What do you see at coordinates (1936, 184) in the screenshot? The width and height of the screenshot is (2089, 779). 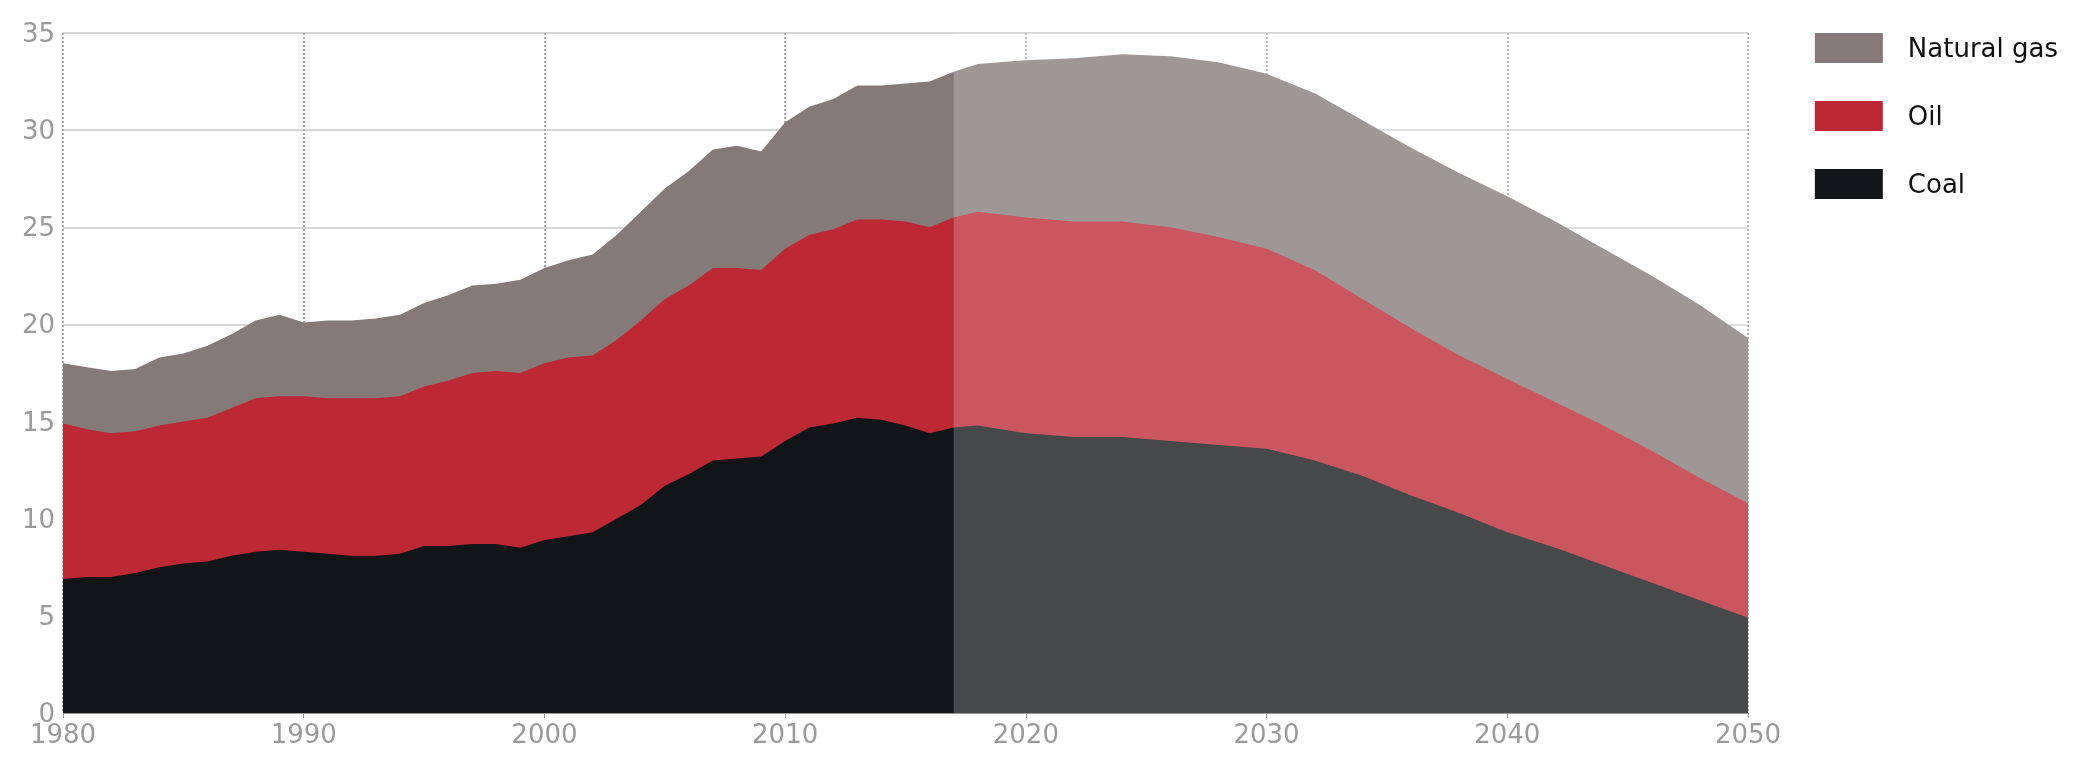 I see `legend-label: Coal` at bounding box center [1936, 184].